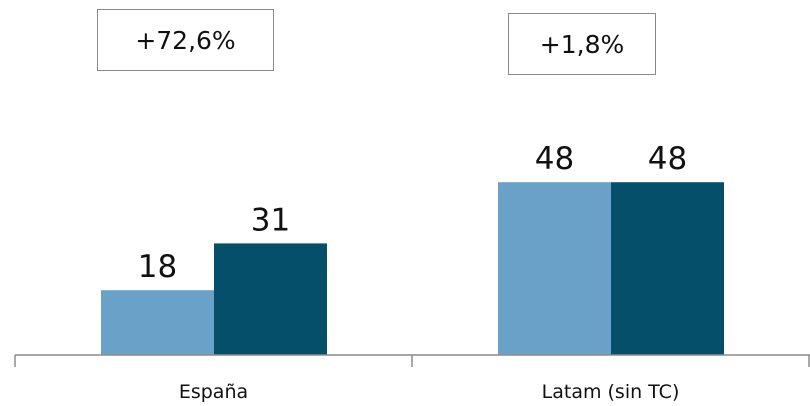 This screenshot has width=810, height=406. I want to click on x-tick-label-1: Latam (sin TC), so click(611, 392).